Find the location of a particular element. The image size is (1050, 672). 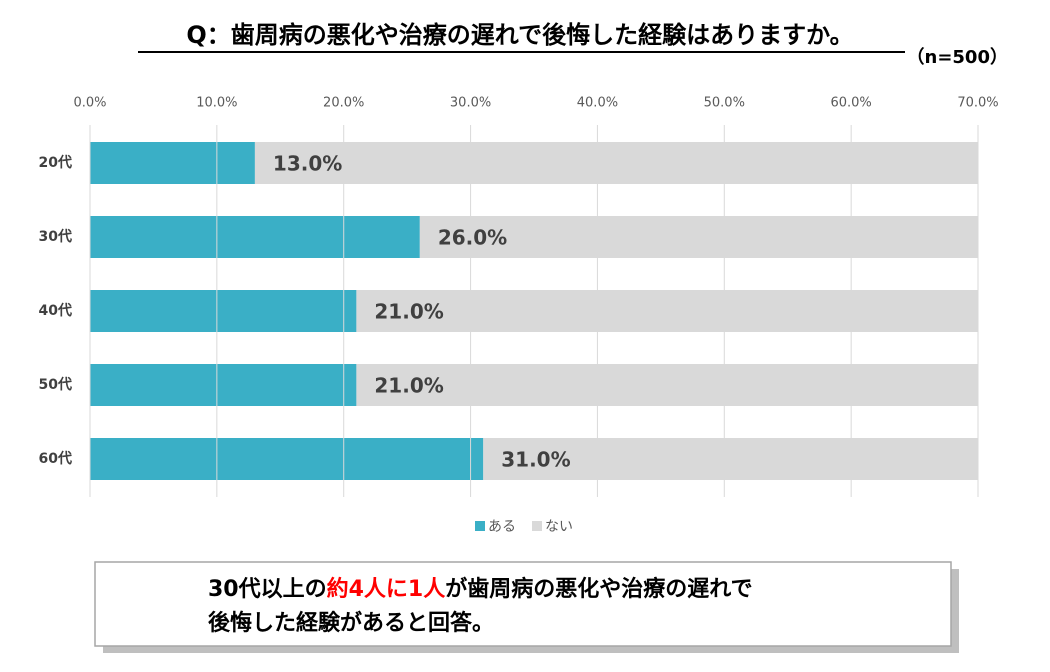

x-tick-label: 50.0% is located at coordinates (724, 103).